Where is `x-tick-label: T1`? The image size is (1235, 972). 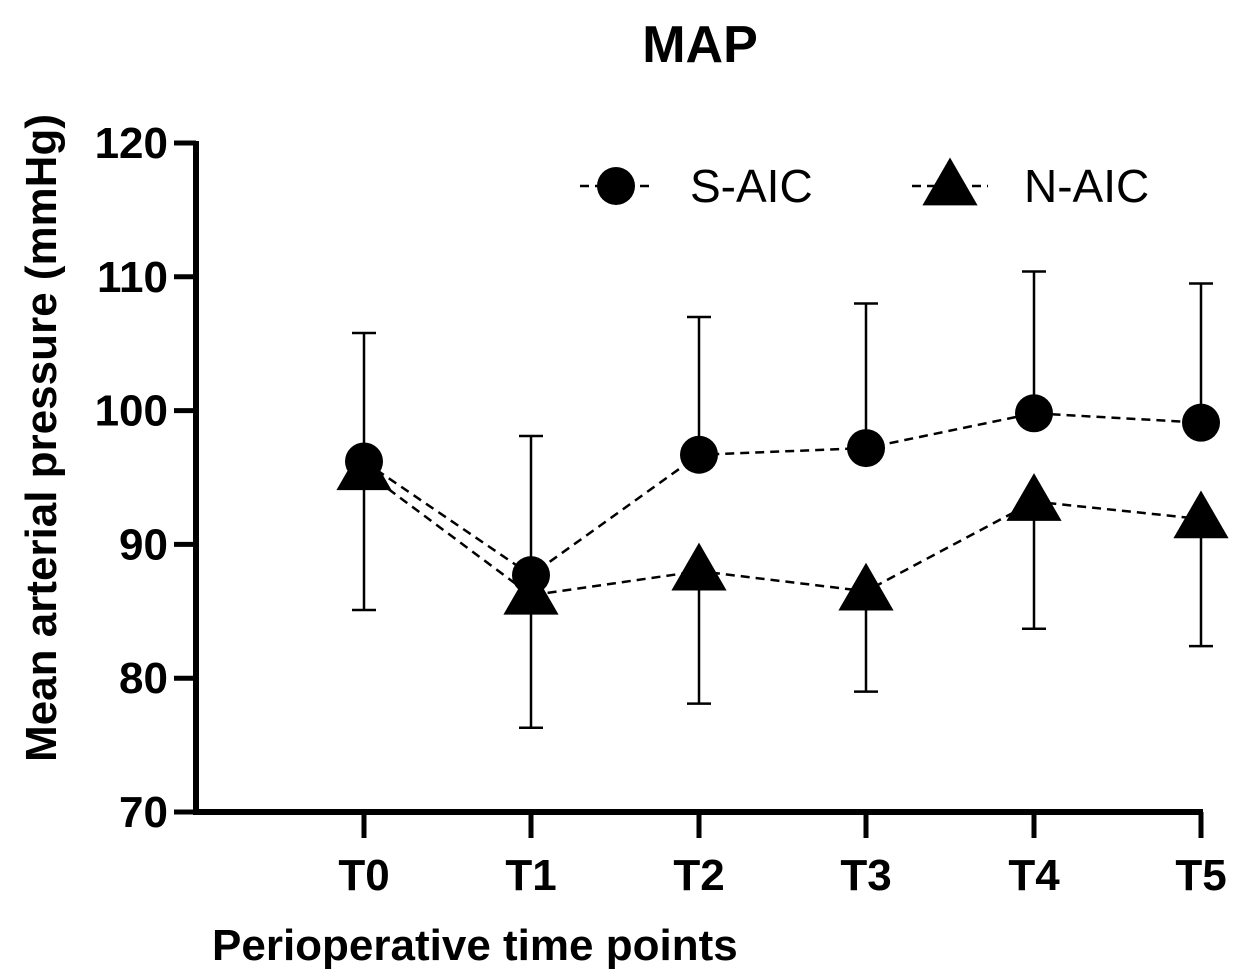
x-tick-label: T1 is located at coordinates (530, 875).